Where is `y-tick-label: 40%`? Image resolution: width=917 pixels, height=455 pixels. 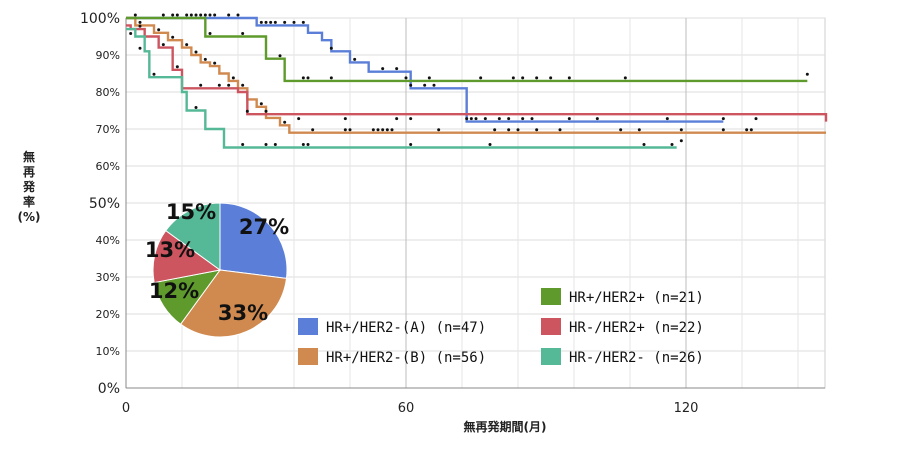 y-tick-label: 40% is located at coordinates (108, 240).